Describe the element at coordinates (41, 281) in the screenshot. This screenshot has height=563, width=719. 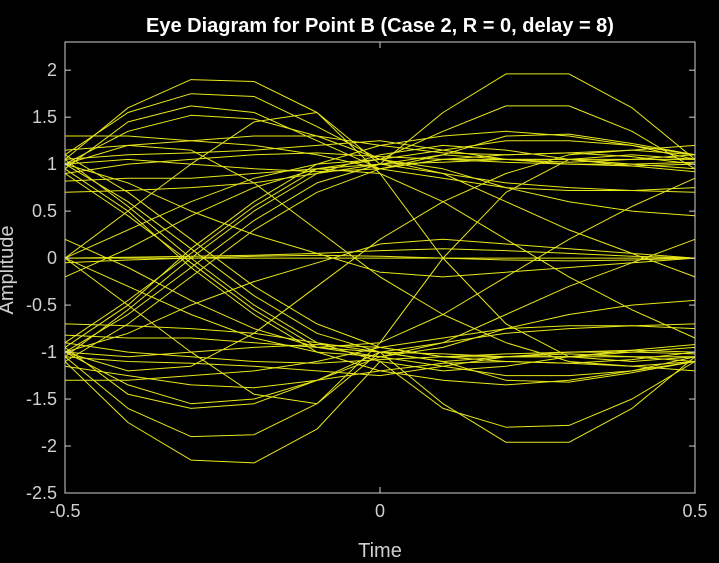
I see `y-tick-labels: 2 1.5 1 0.5 0 -0.5 -1 -1.5 -2 -2.5` at that location.